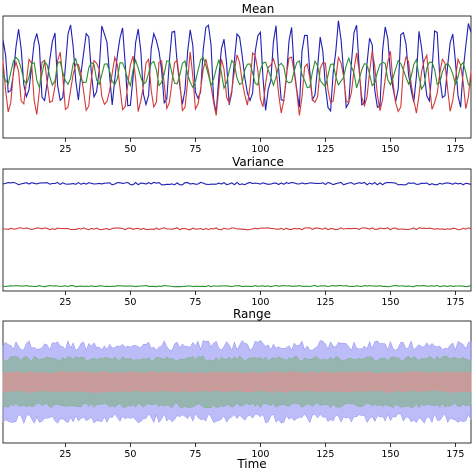 Image resolution: width=474 pixels, height=474 pixels. Describe the element at coordinates (252, 314) in the screenshot. I see `range-title: Range` at that location.